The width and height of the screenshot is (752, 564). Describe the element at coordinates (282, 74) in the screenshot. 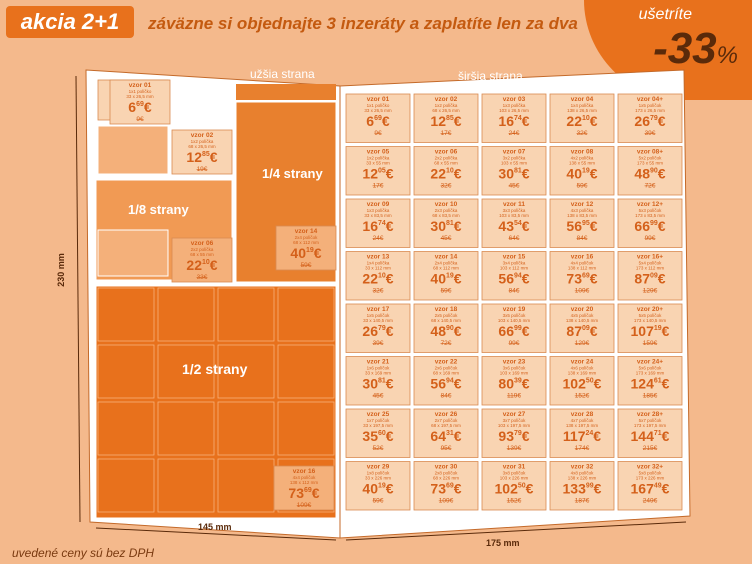

I see `narrow-side-label: užšia strana` at that location.